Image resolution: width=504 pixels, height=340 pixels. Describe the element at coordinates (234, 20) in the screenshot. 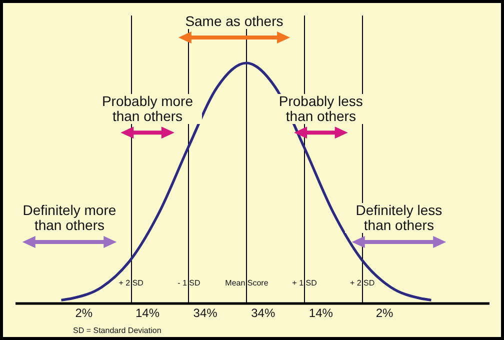

I see `text: Same as others` at that location.